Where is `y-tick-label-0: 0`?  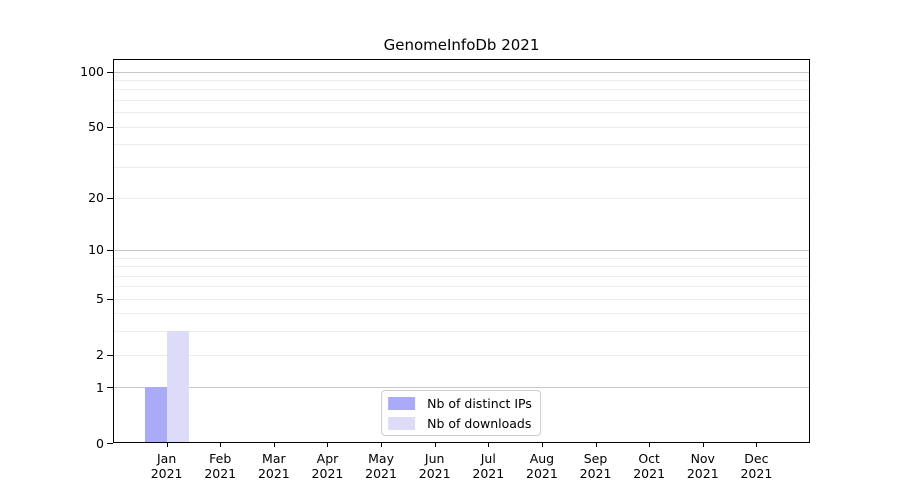 y-tick-label-0: 0 is located at coordinates (100, 443).